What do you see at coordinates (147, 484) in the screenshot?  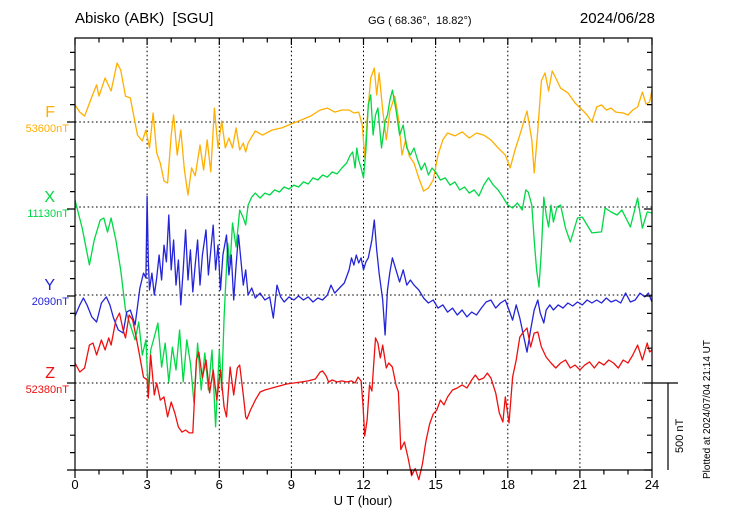 I see `x-tick-label-3: 3` at bounding box center [147, 484].